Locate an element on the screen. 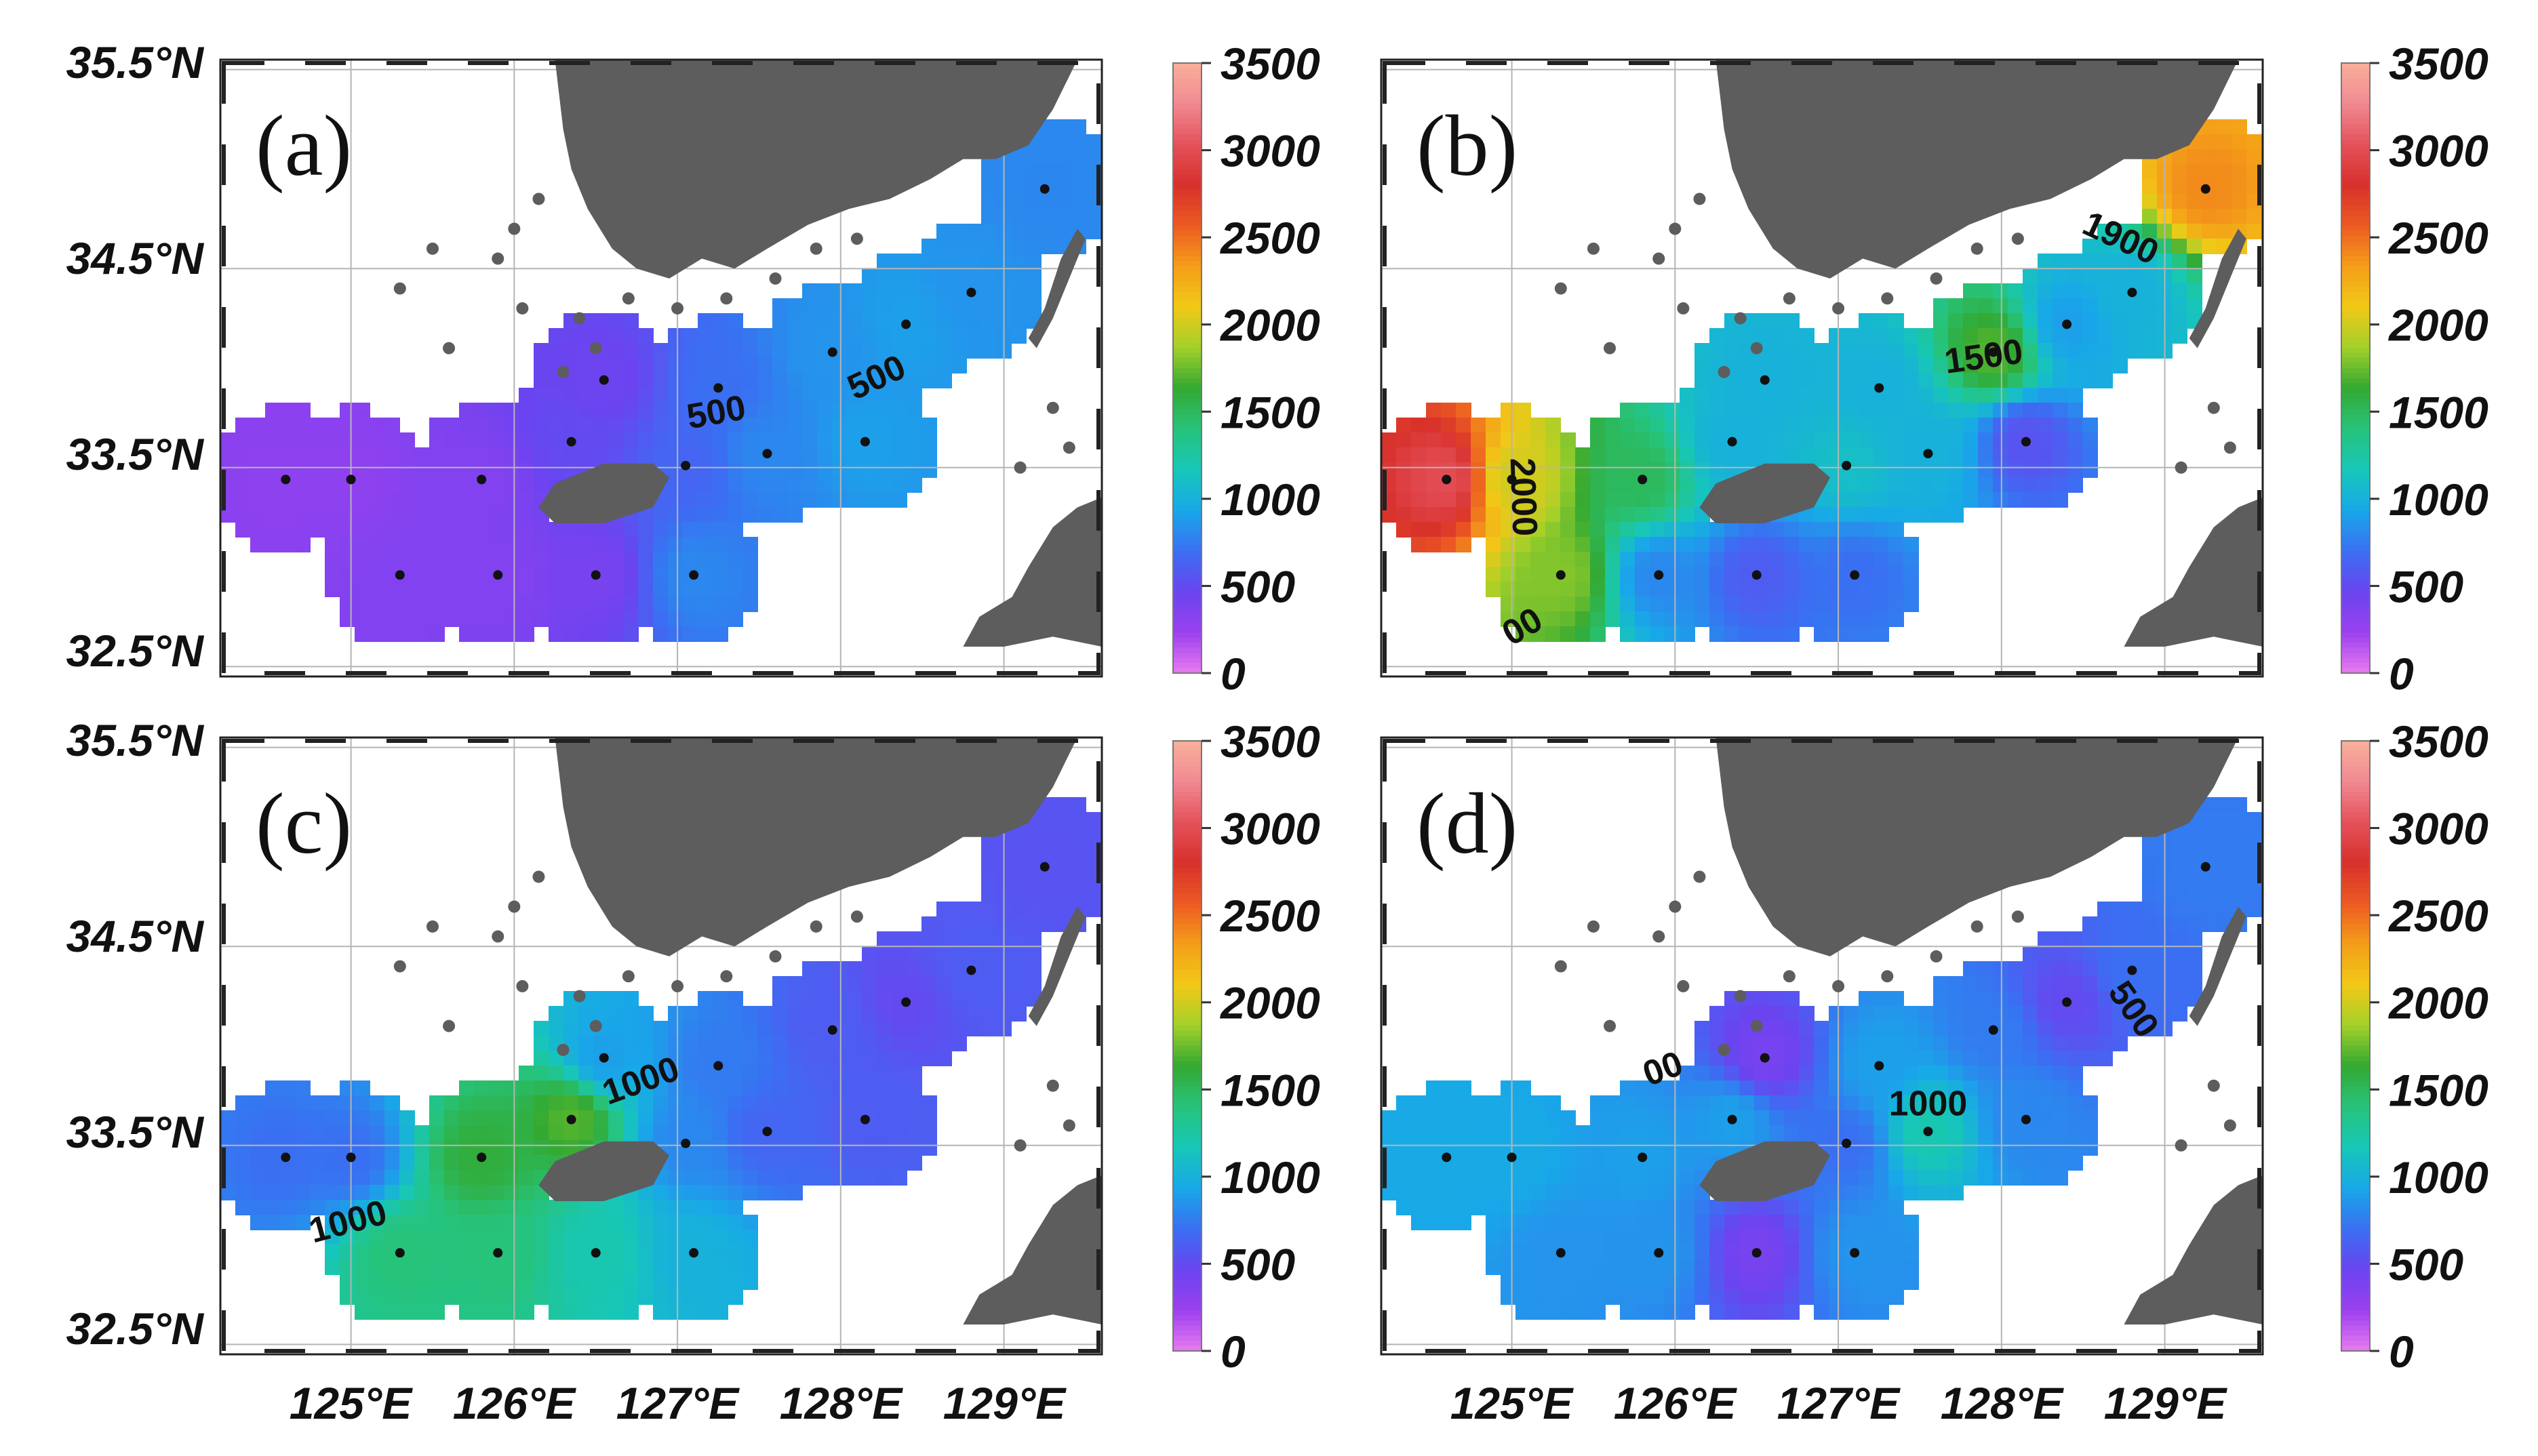  station-marker is located at coordinates (1756, 575).